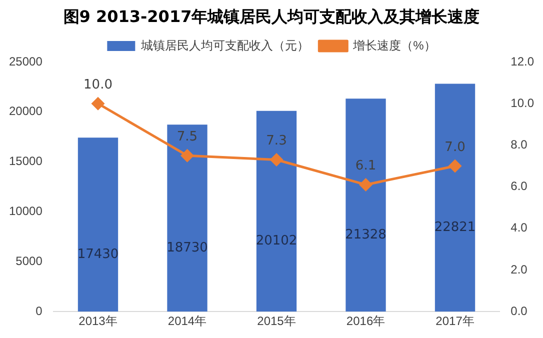 The height and width of the screenshot is (338, 543). Describe the element at coordinates (276, 321) in the screenshot. I see `x-tick-label: 2015年` at that location.